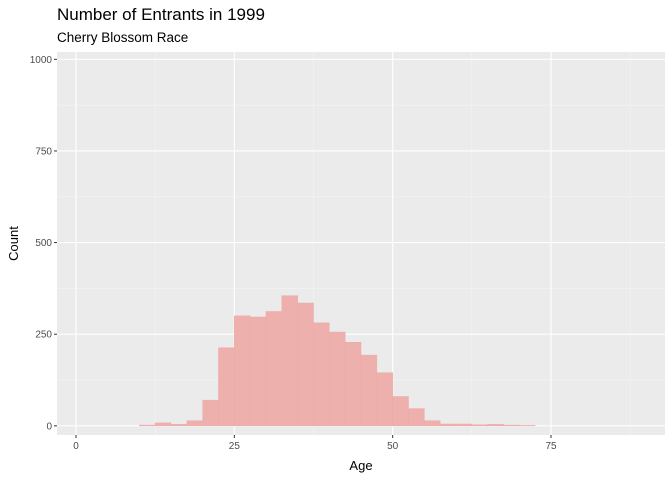  I want to click on y-axis: 0 250 500 750 1000, so click(43, 243).